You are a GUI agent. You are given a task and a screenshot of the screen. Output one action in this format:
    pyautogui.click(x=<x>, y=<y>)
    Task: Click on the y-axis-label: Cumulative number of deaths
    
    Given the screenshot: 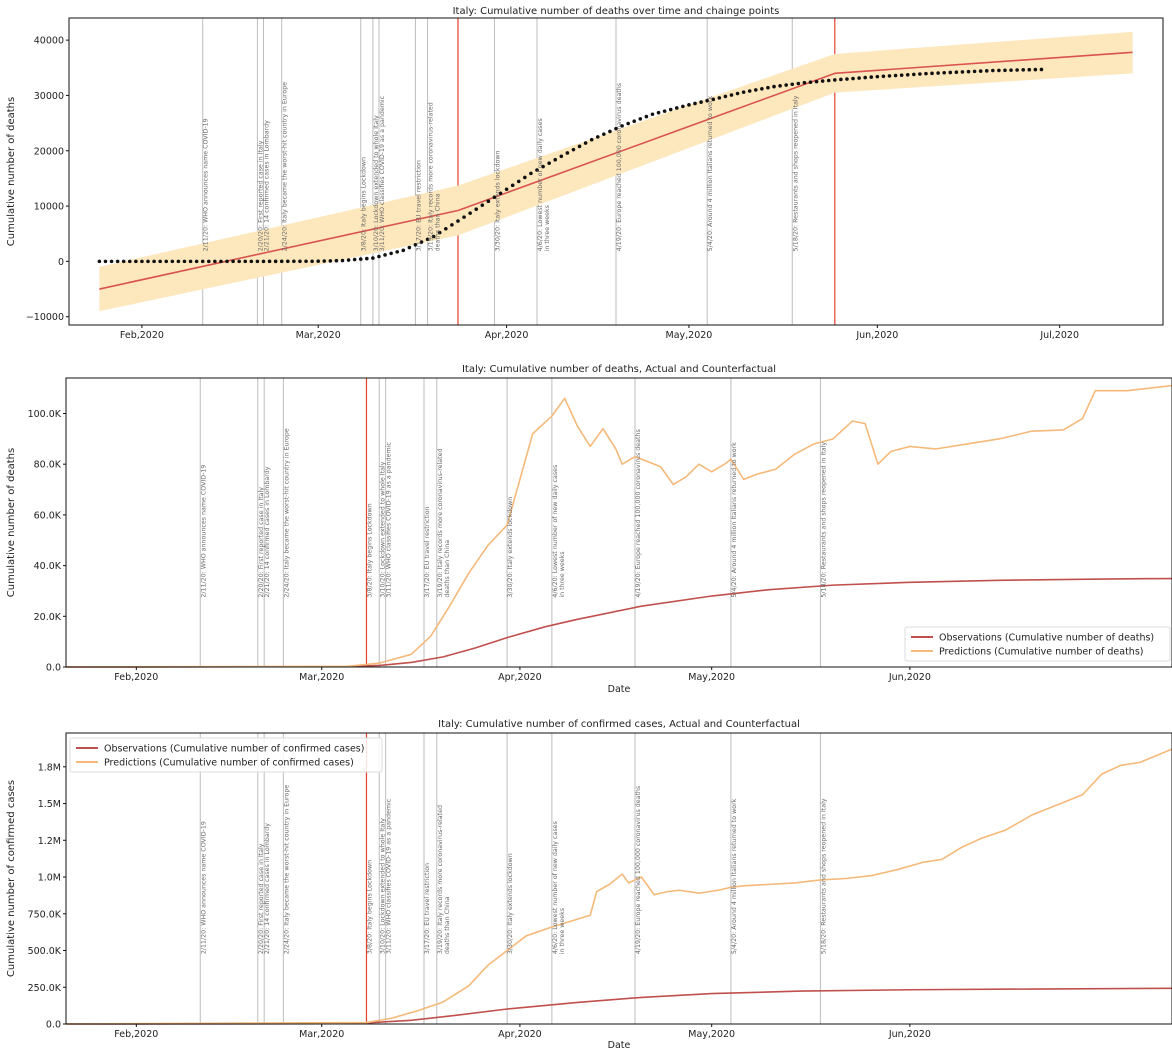 What is the action you would take?
    pyautogui.click(x=11, y=171)
    